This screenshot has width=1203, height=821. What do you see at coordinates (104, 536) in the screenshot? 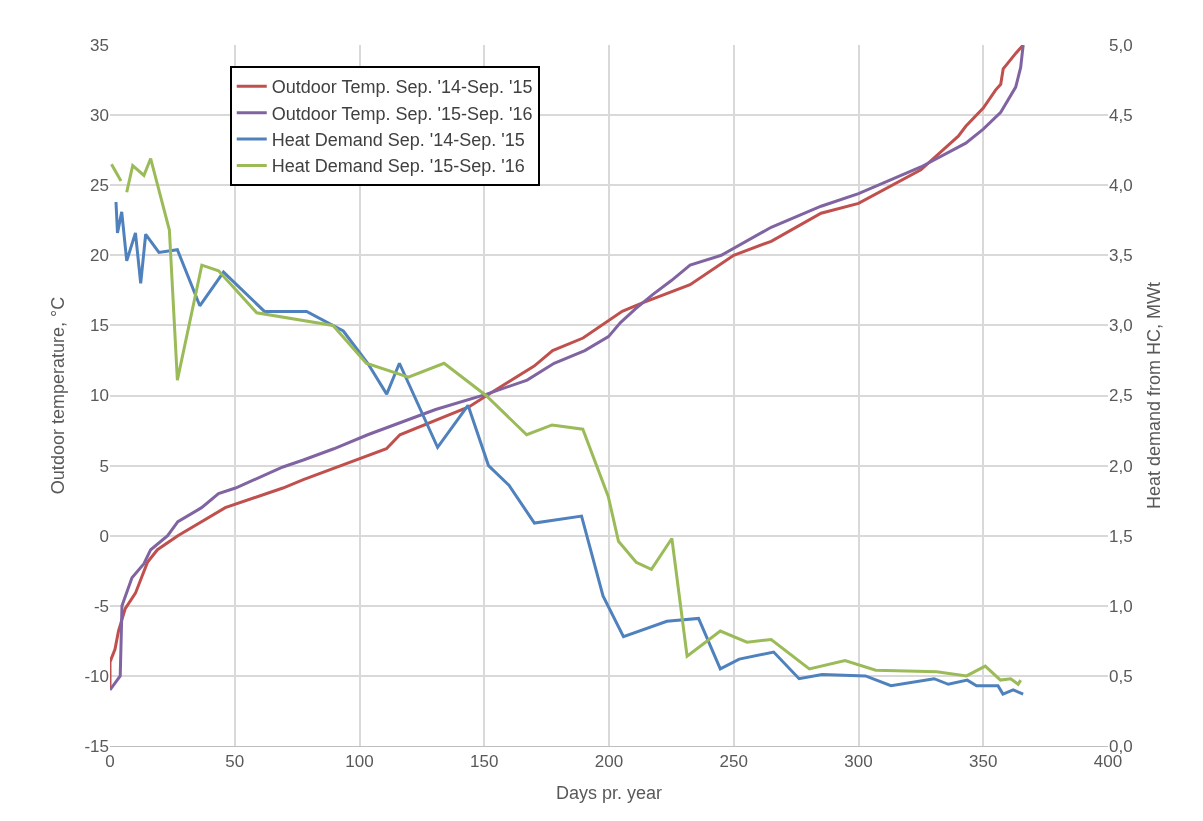
I see `y-tick-label: 0` at bounding box center [104, 536].